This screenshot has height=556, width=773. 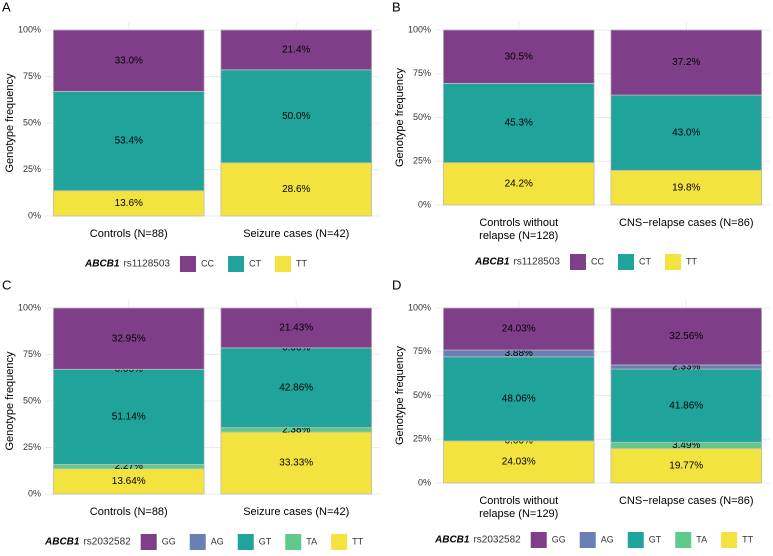 I want to click on data-label: 3.49%, so click(x=686, y=445).